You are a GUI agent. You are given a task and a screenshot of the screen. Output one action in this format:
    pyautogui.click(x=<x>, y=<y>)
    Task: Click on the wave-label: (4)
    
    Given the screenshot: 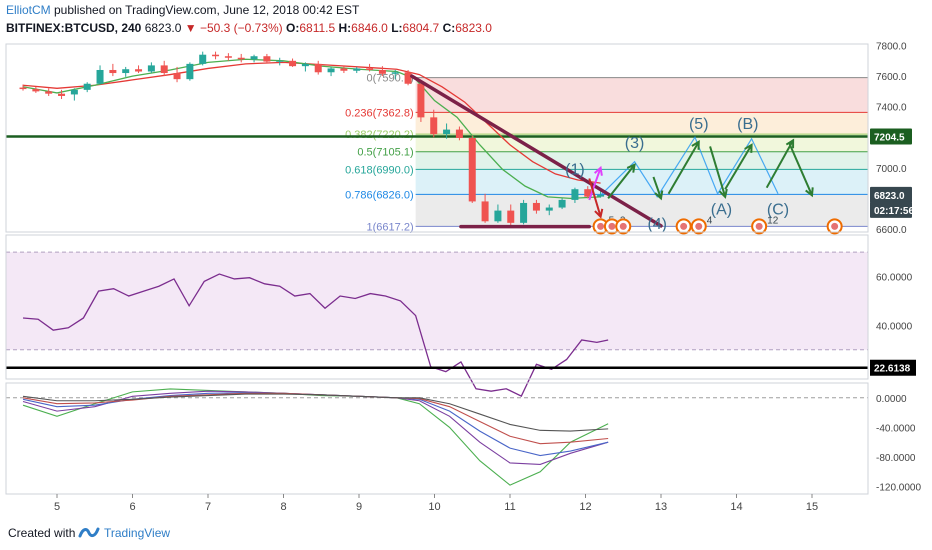 What is the action you would take?
    pyautogui.click(x=657, y=224)
    